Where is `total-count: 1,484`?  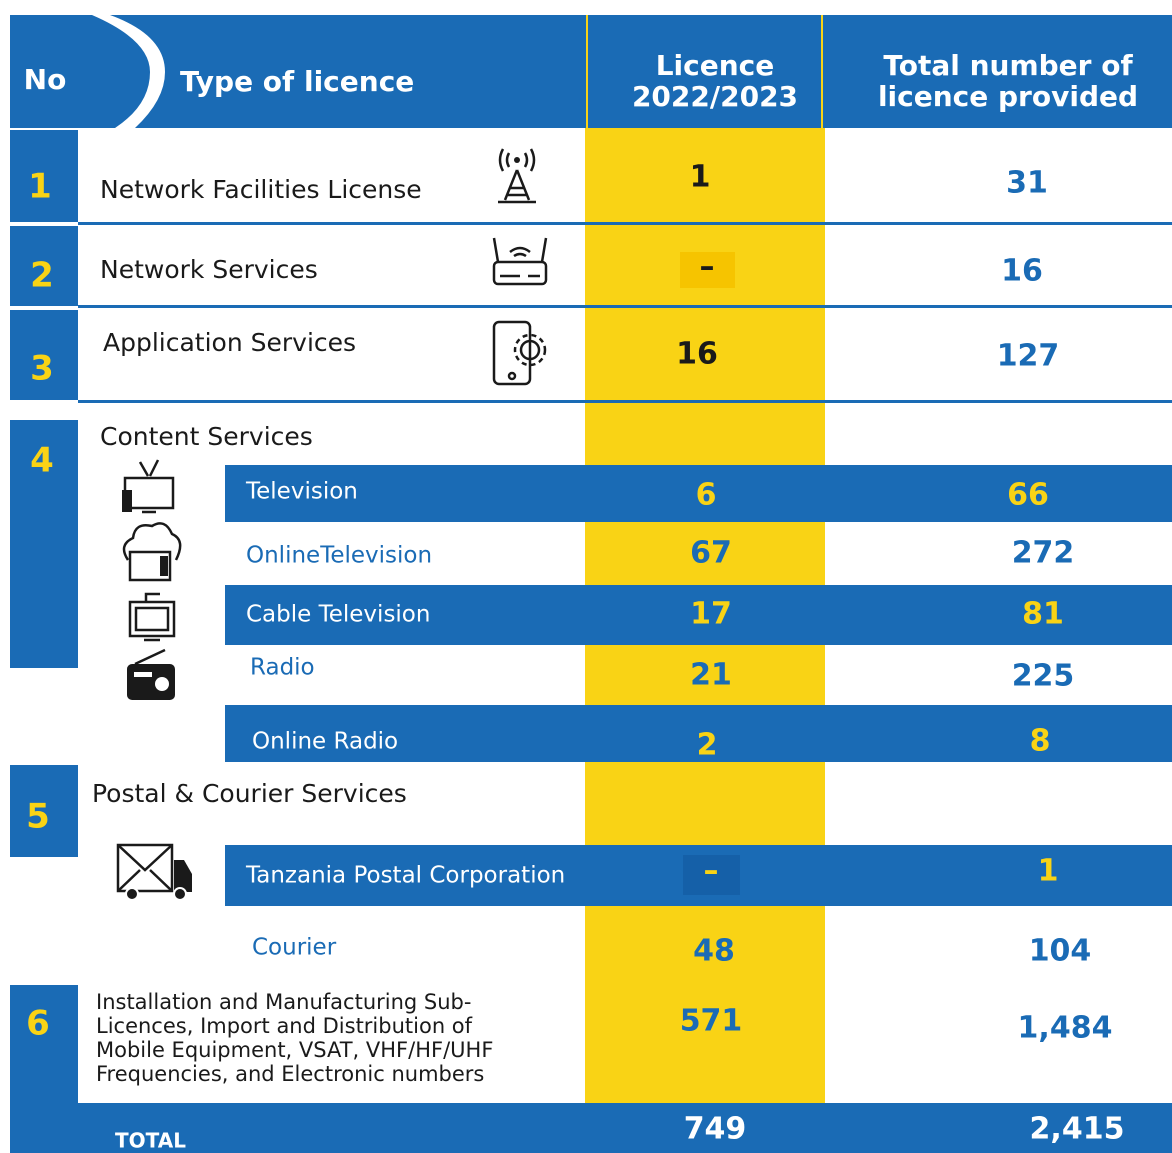 total-count: 1,484 is located at coordinates (1065, 1028).